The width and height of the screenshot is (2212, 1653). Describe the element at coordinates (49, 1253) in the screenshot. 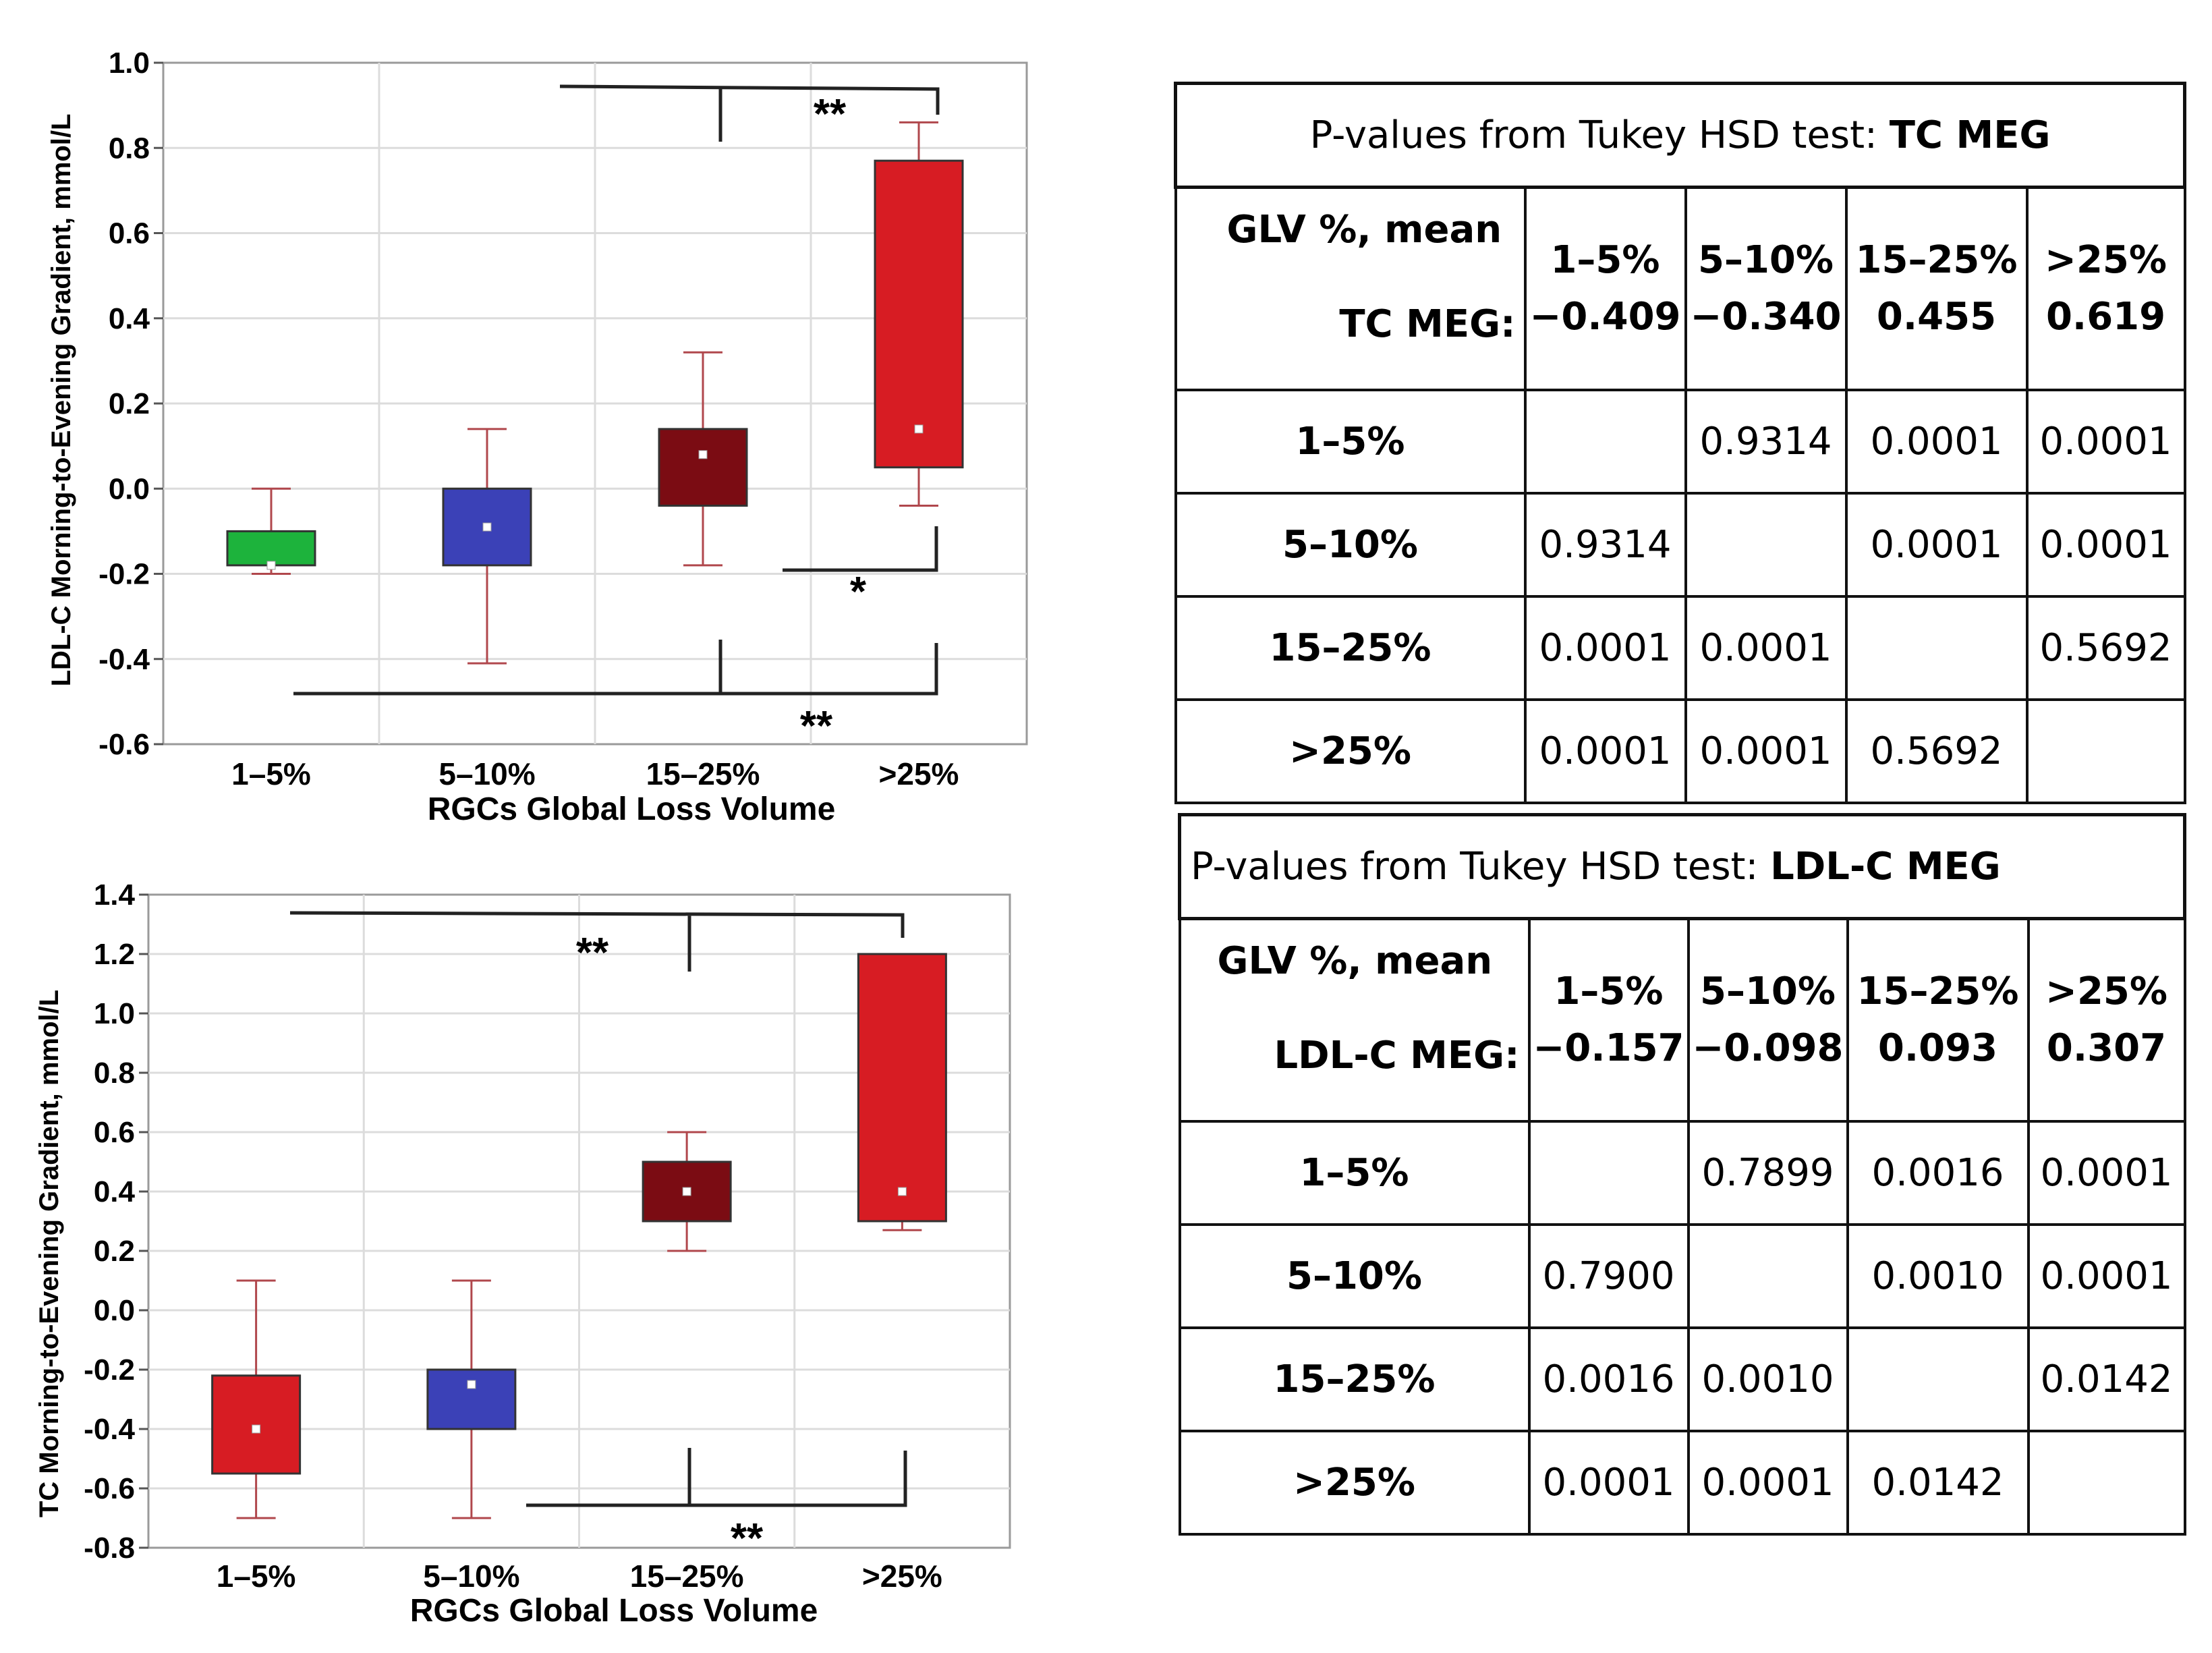

I see `tc-y-axis-label: TC Morning-to-Evening Gradient, mmol/L` at that location.